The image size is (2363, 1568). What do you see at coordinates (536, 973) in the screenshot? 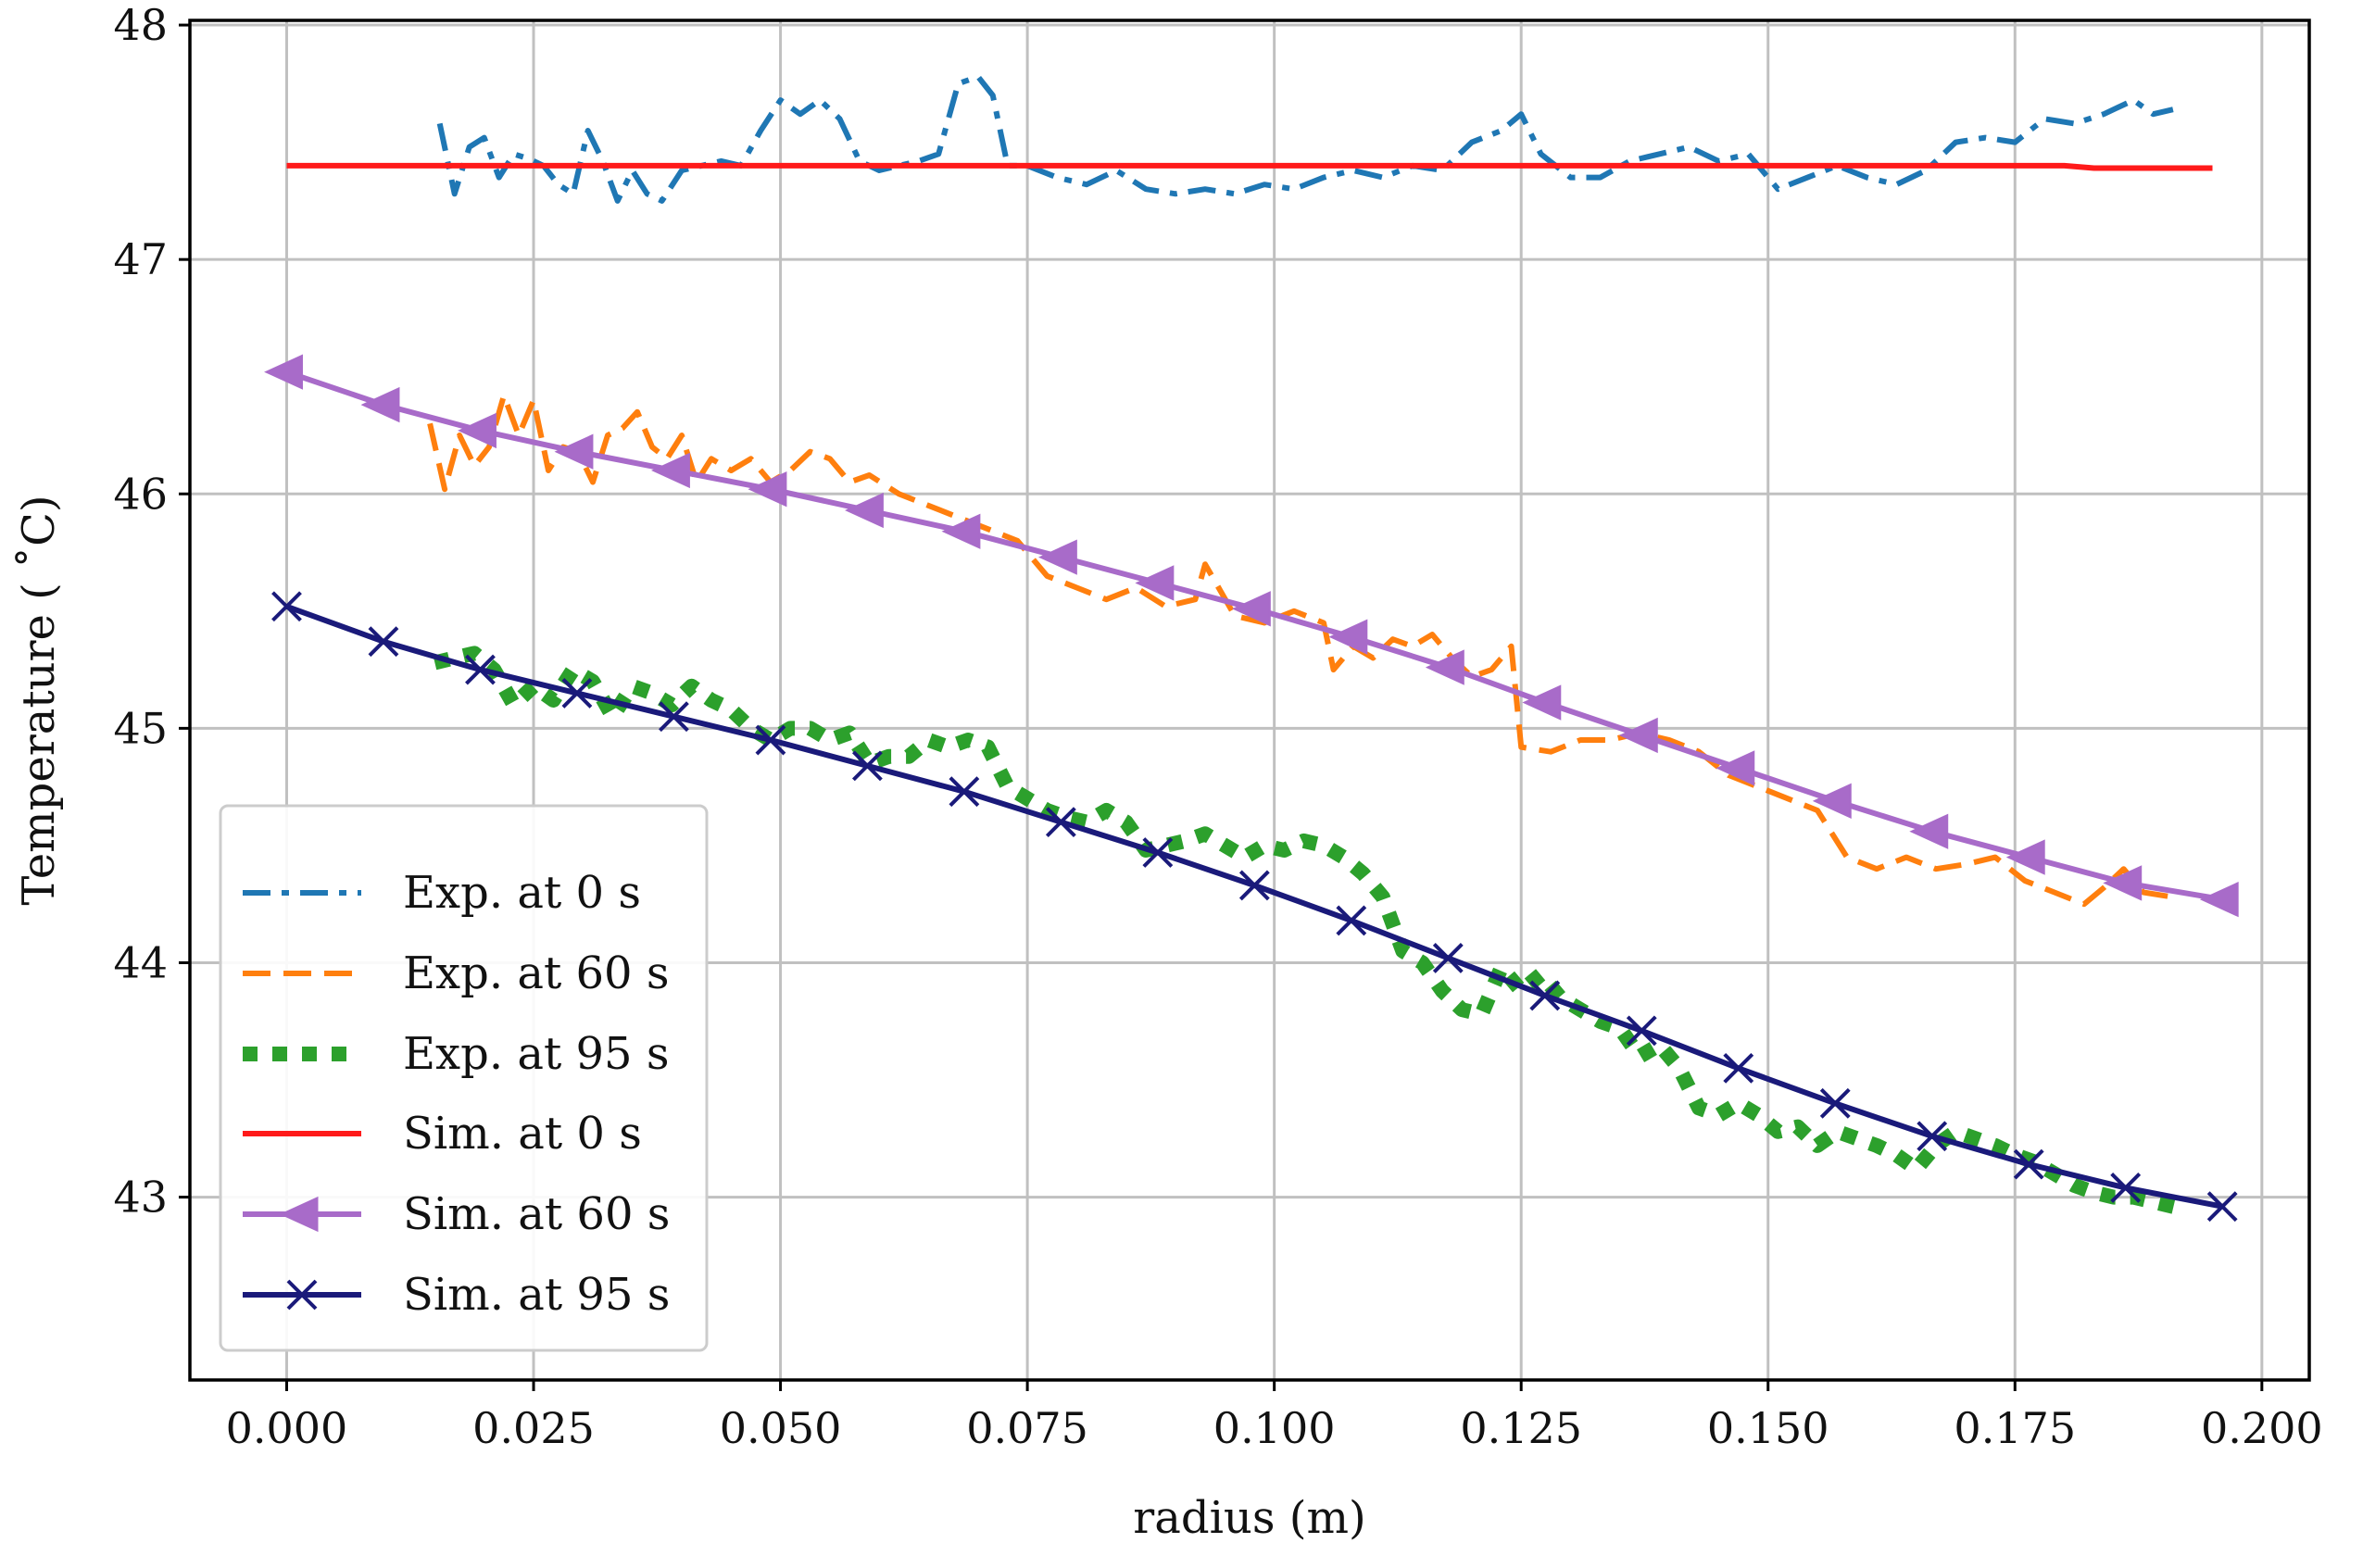
I see `legend-label: Exp. at 60 s` at bounding box center [536, 973].